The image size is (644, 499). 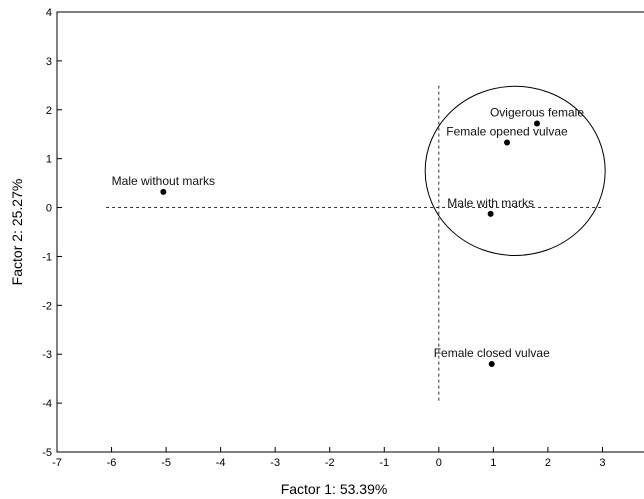 I want to click on y-tick-label: -5, so click(x=47, y=453).